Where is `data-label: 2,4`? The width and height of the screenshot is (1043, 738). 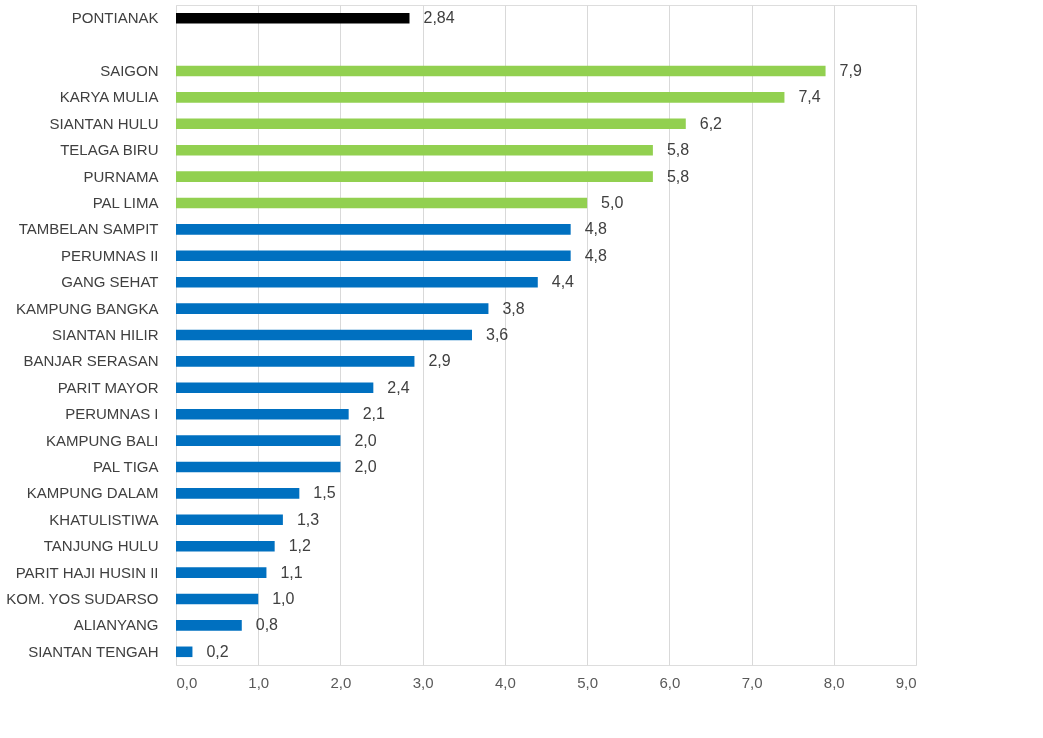
data-label: 2,4 is located at coordinates (398, 387).